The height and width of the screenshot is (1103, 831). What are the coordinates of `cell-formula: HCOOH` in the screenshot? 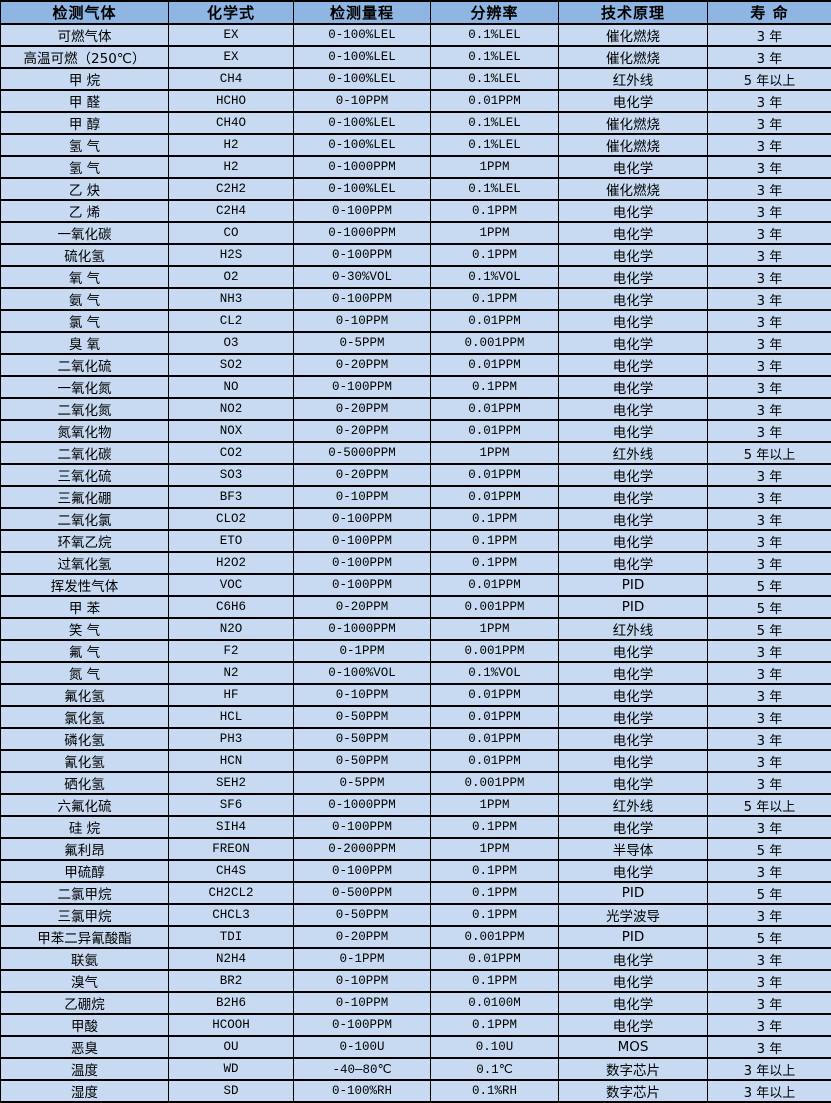 It's located at (231, 1025).